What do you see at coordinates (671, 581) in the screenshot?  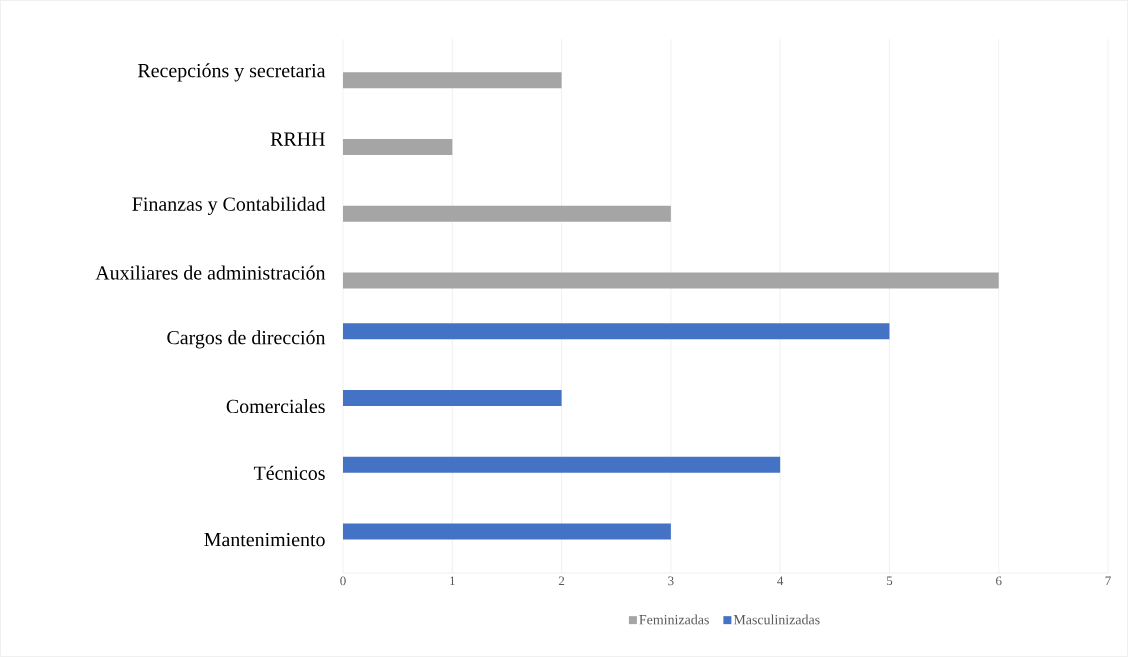 I see `x-tick-label: 3` at bounding box center [671, 581].